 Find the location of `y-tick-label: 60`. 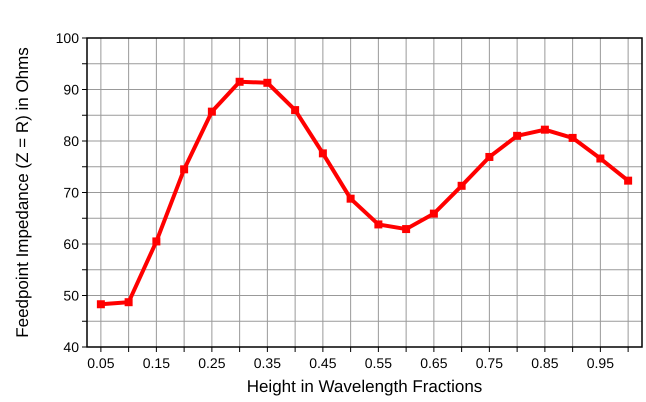

y-tick-label: 60 is located at coordinates (71, 244).